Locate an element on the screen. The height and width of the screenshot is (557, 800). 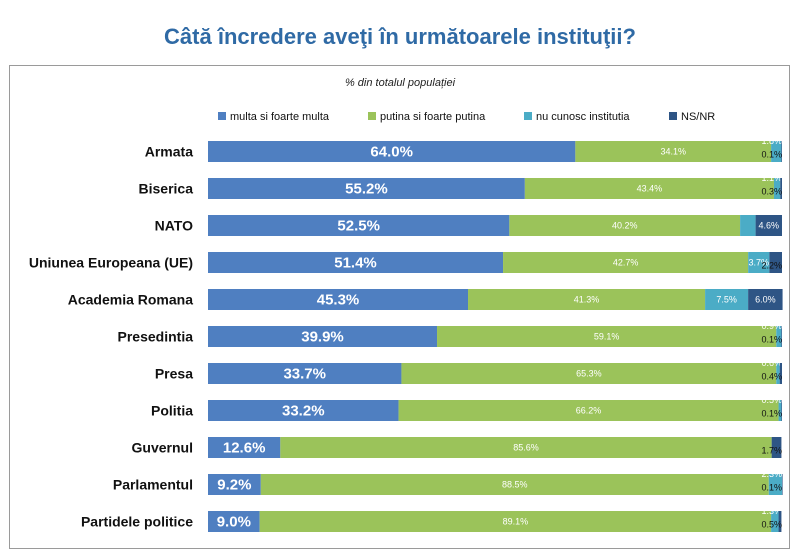
data-label: 43.4% is located at coordinates (650, 189).